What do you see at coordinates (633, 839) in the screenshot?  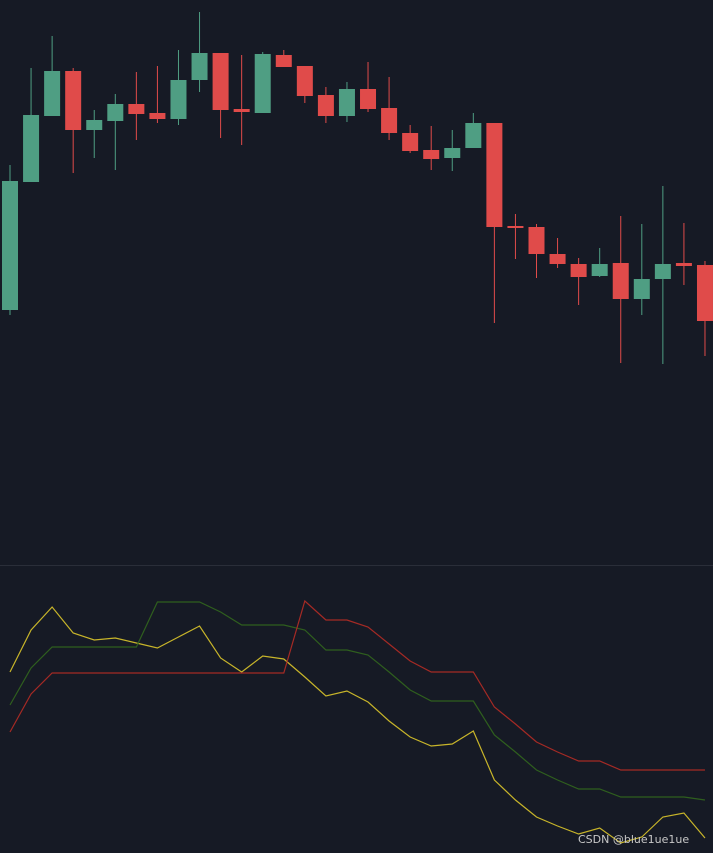 I see `watermark: CSDN @blue1ue1ue` at bounding box center [633, 839].